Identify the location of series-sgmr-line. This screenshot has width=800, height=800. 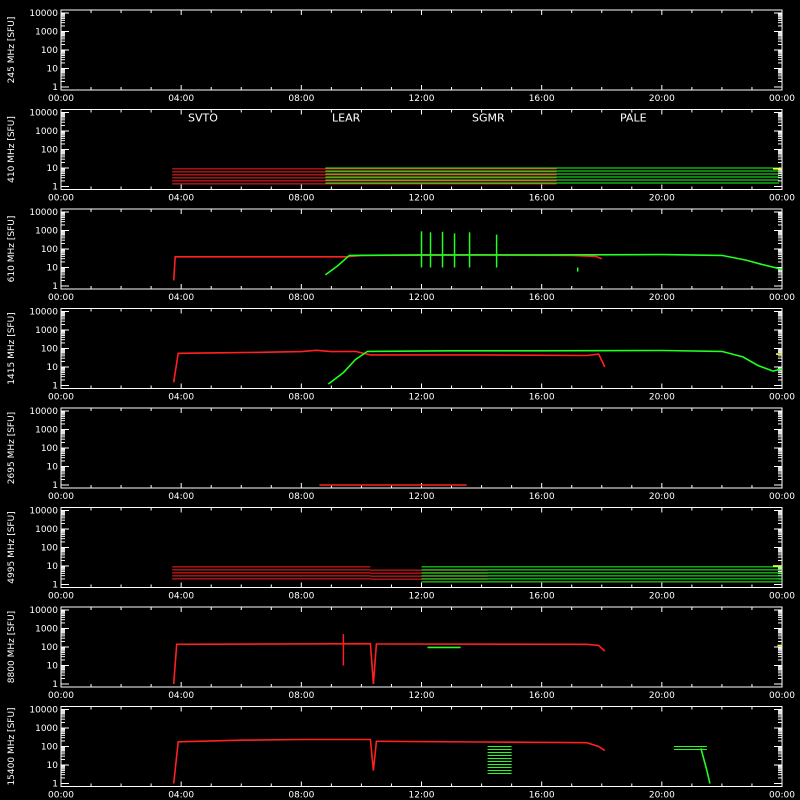
(705, 766).